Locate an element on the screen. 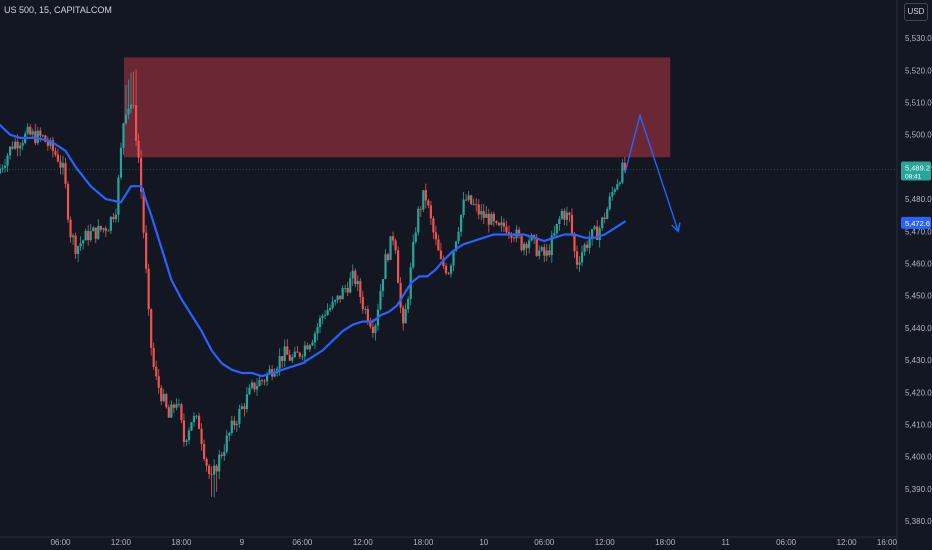 This screenshot has height=550, width=932. price-tick-label: 5,510.0 is located at coordinates (918, 103).